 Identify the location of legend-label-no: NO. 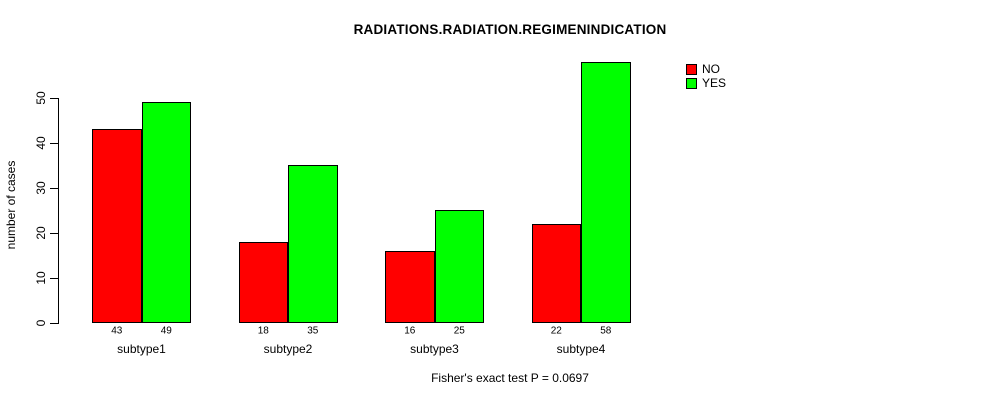
(711, 69).